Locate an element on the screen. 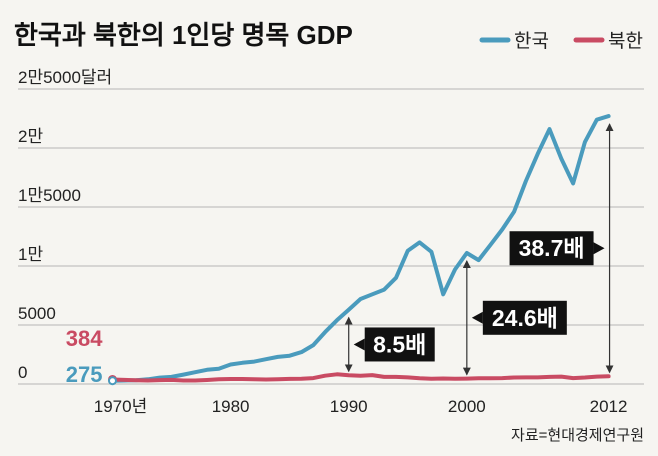 The image size is (658, 456). annotation-label: 8.5배 is located at coordinates (399, 344).